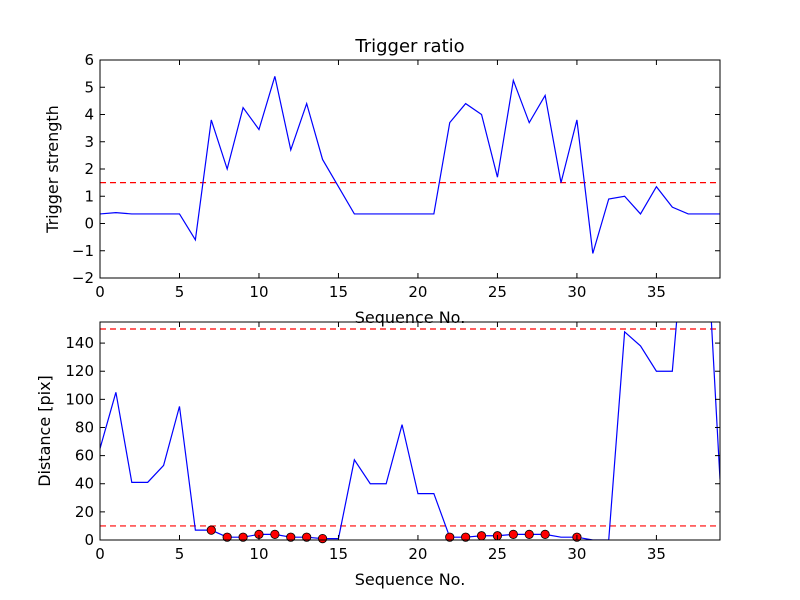 This screenshot has width=800, height=600. What do you see at coordinates (79, 343) in the screenshot?
I see `y-tick-label: 140` at bounding box center [79, 343].